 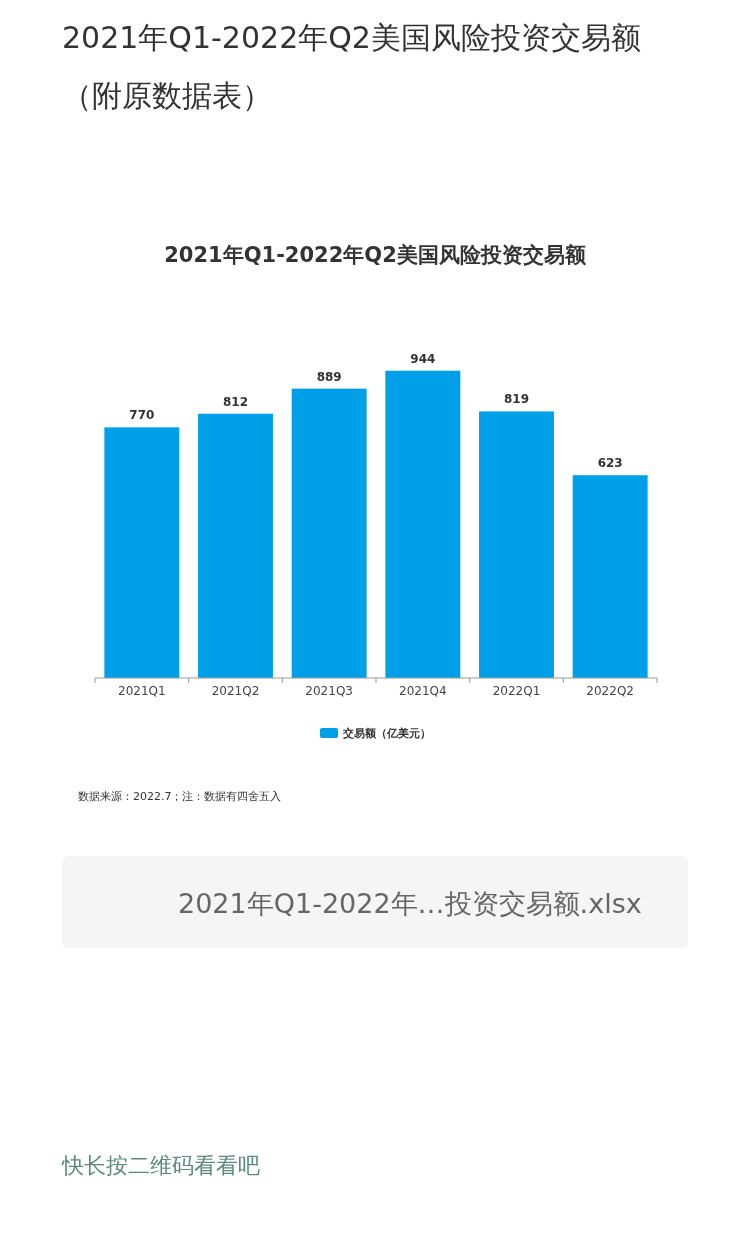 What do you see at coordinates (610, 691) in the screenshot?
I see `x-tick-label: 2022Q2` at bounding box center [610, 691].